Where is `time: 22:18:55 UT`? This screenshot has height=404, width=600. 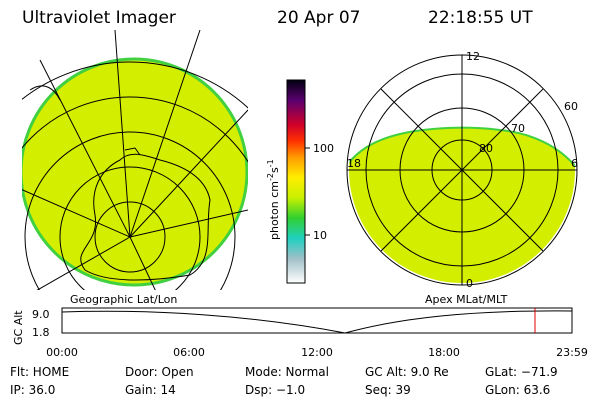 time: 22:18:55 UT is located at coordinates (480, 18).